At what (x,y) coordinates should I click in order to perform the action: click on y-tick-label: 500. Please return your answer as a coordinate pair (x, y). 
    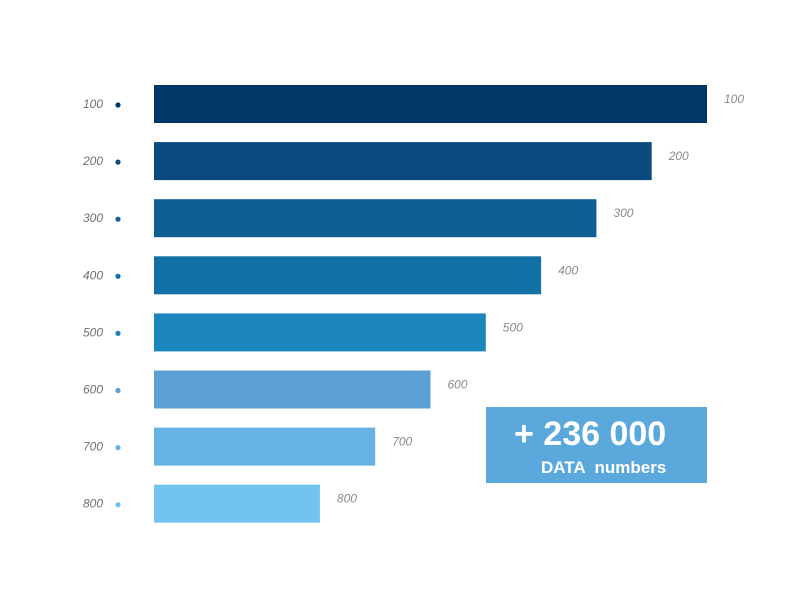
    Looking at the image, I should click on (93, 332).